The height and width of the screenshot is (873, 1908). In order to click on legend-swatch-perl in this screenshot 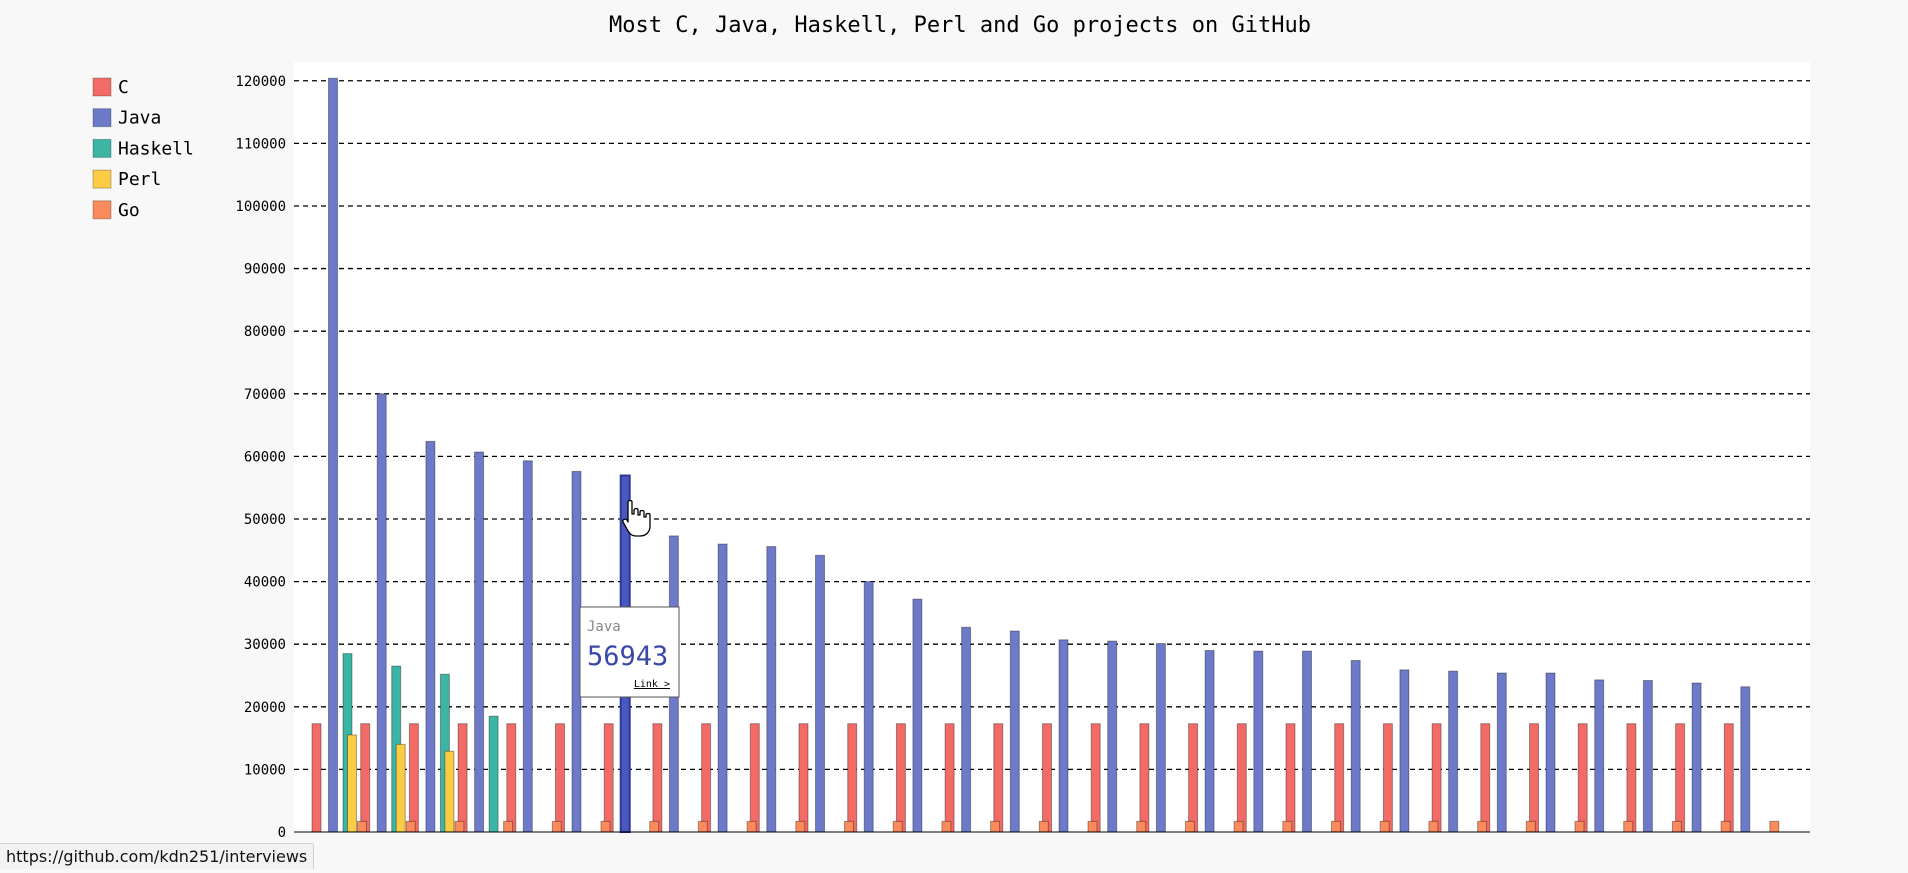, I will do `click(102, 179)`.